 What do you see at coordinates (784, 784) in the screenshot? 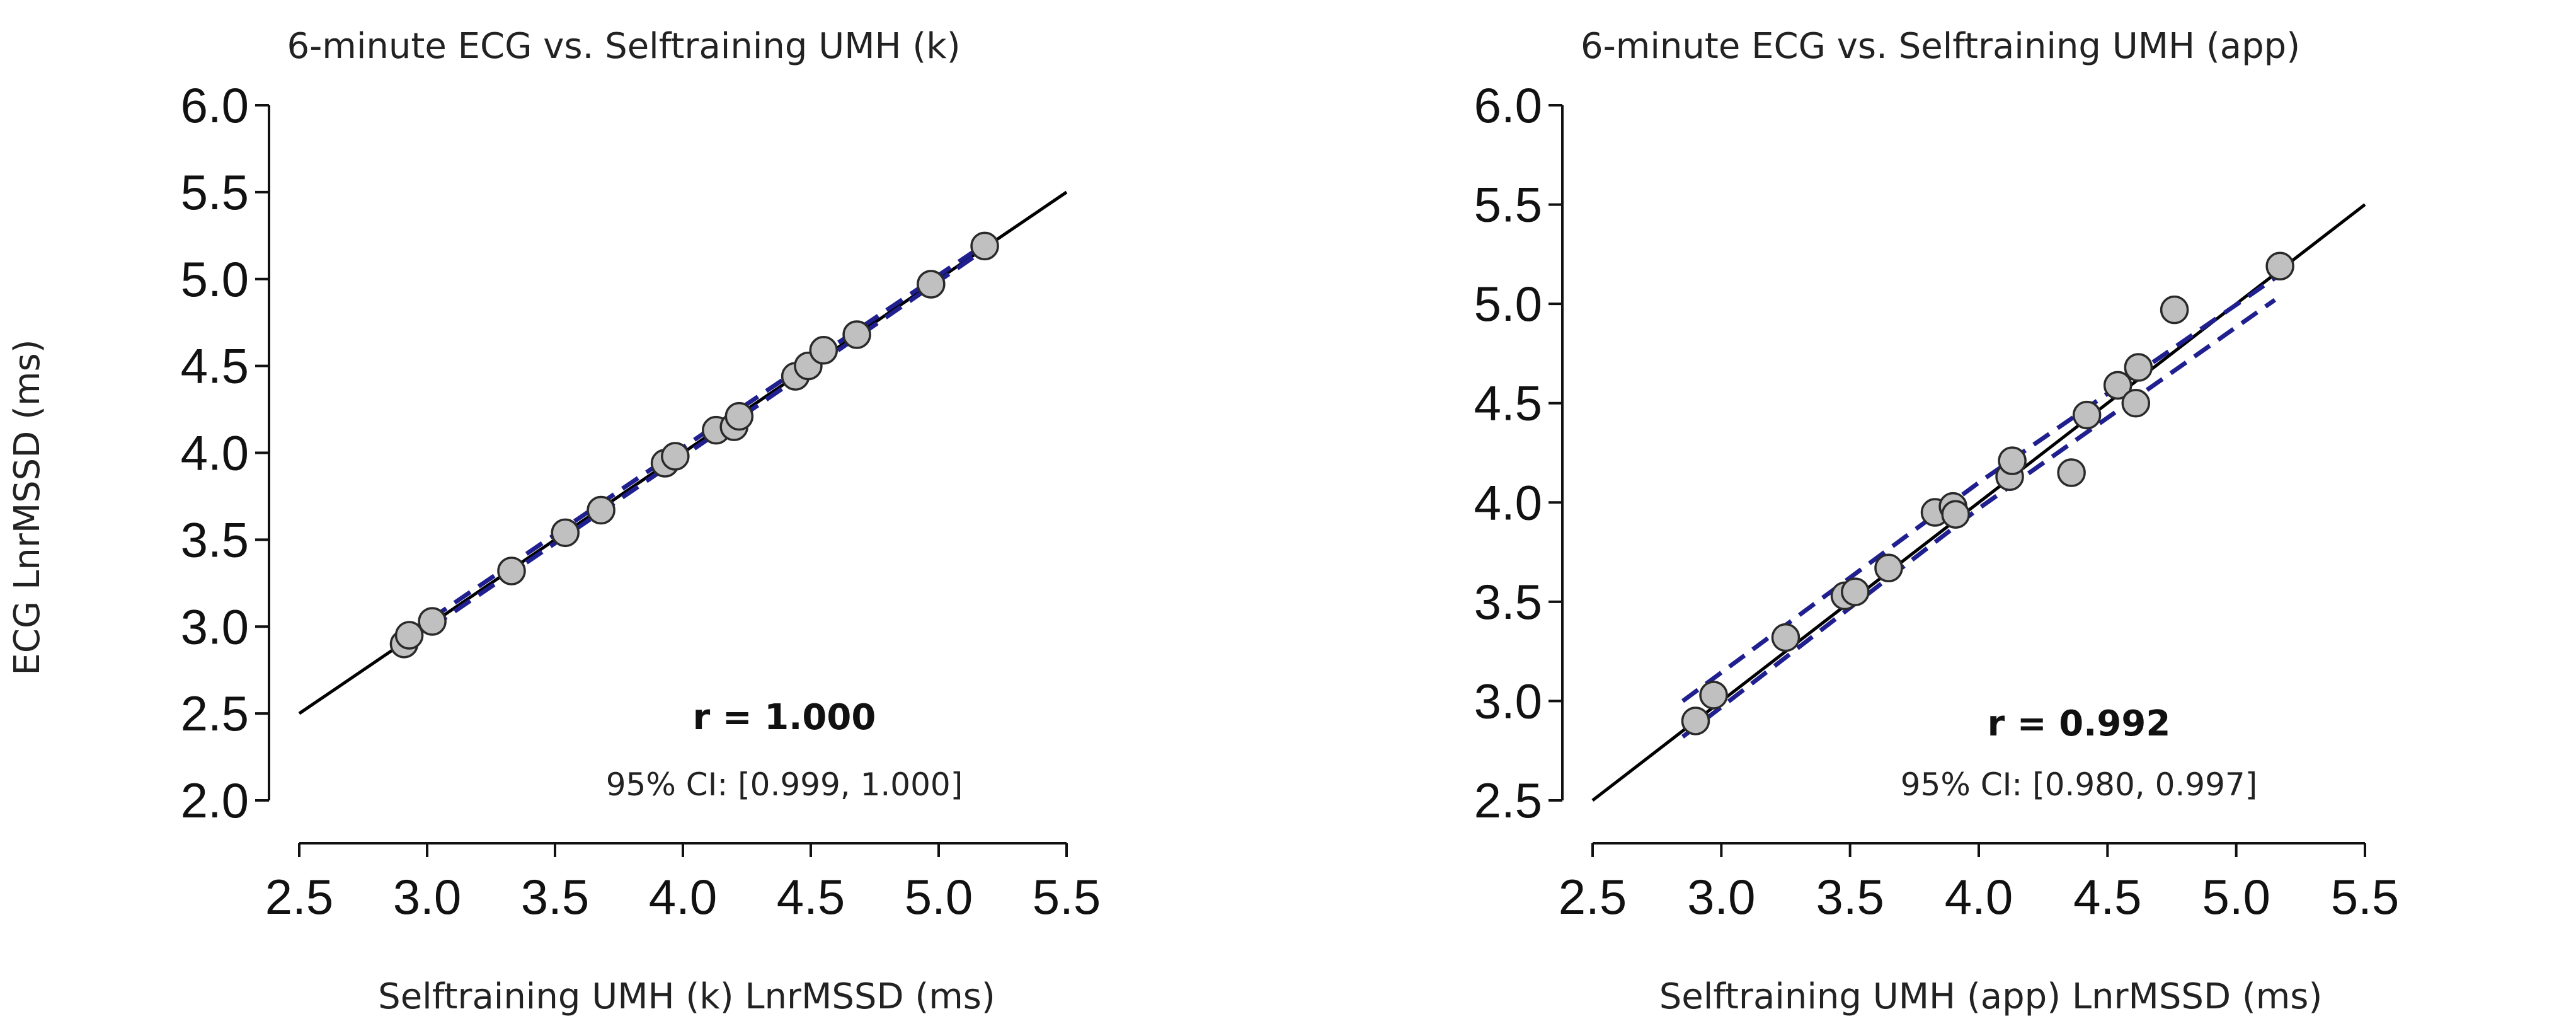
I see `confidence-interval: 95% CI: [0.999, 1.000]` at bounding box center [784, 784].